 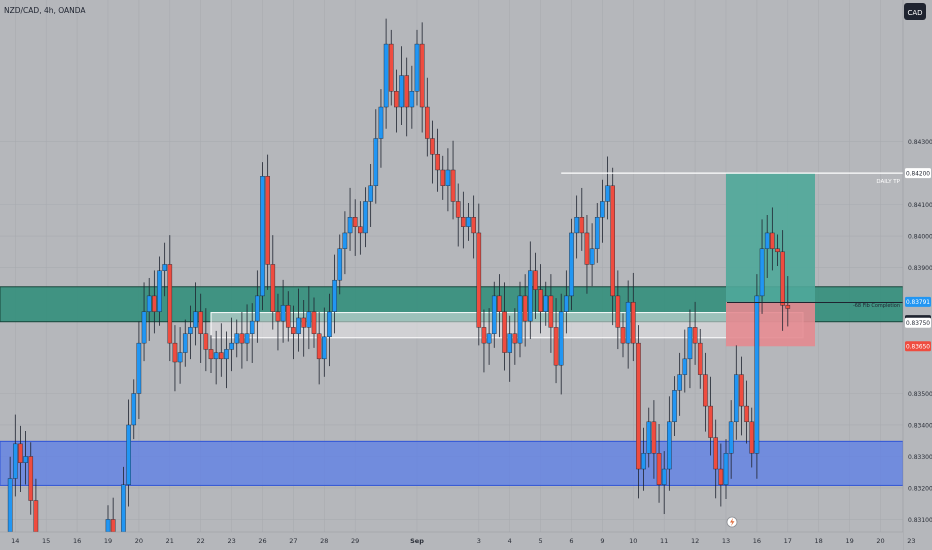 What do you see at coordinates (479, 541) in the screenshot?
I see `time-tick: 3` at bounding box center [479, 541].